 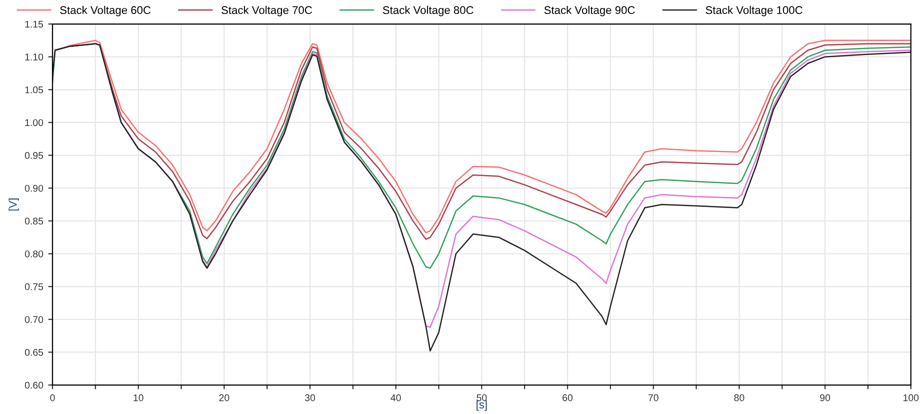 What do you see at coordinates (139, 398) in the screenshot?
I see `x-tick-label: 10` at bounding box center [139, 398].